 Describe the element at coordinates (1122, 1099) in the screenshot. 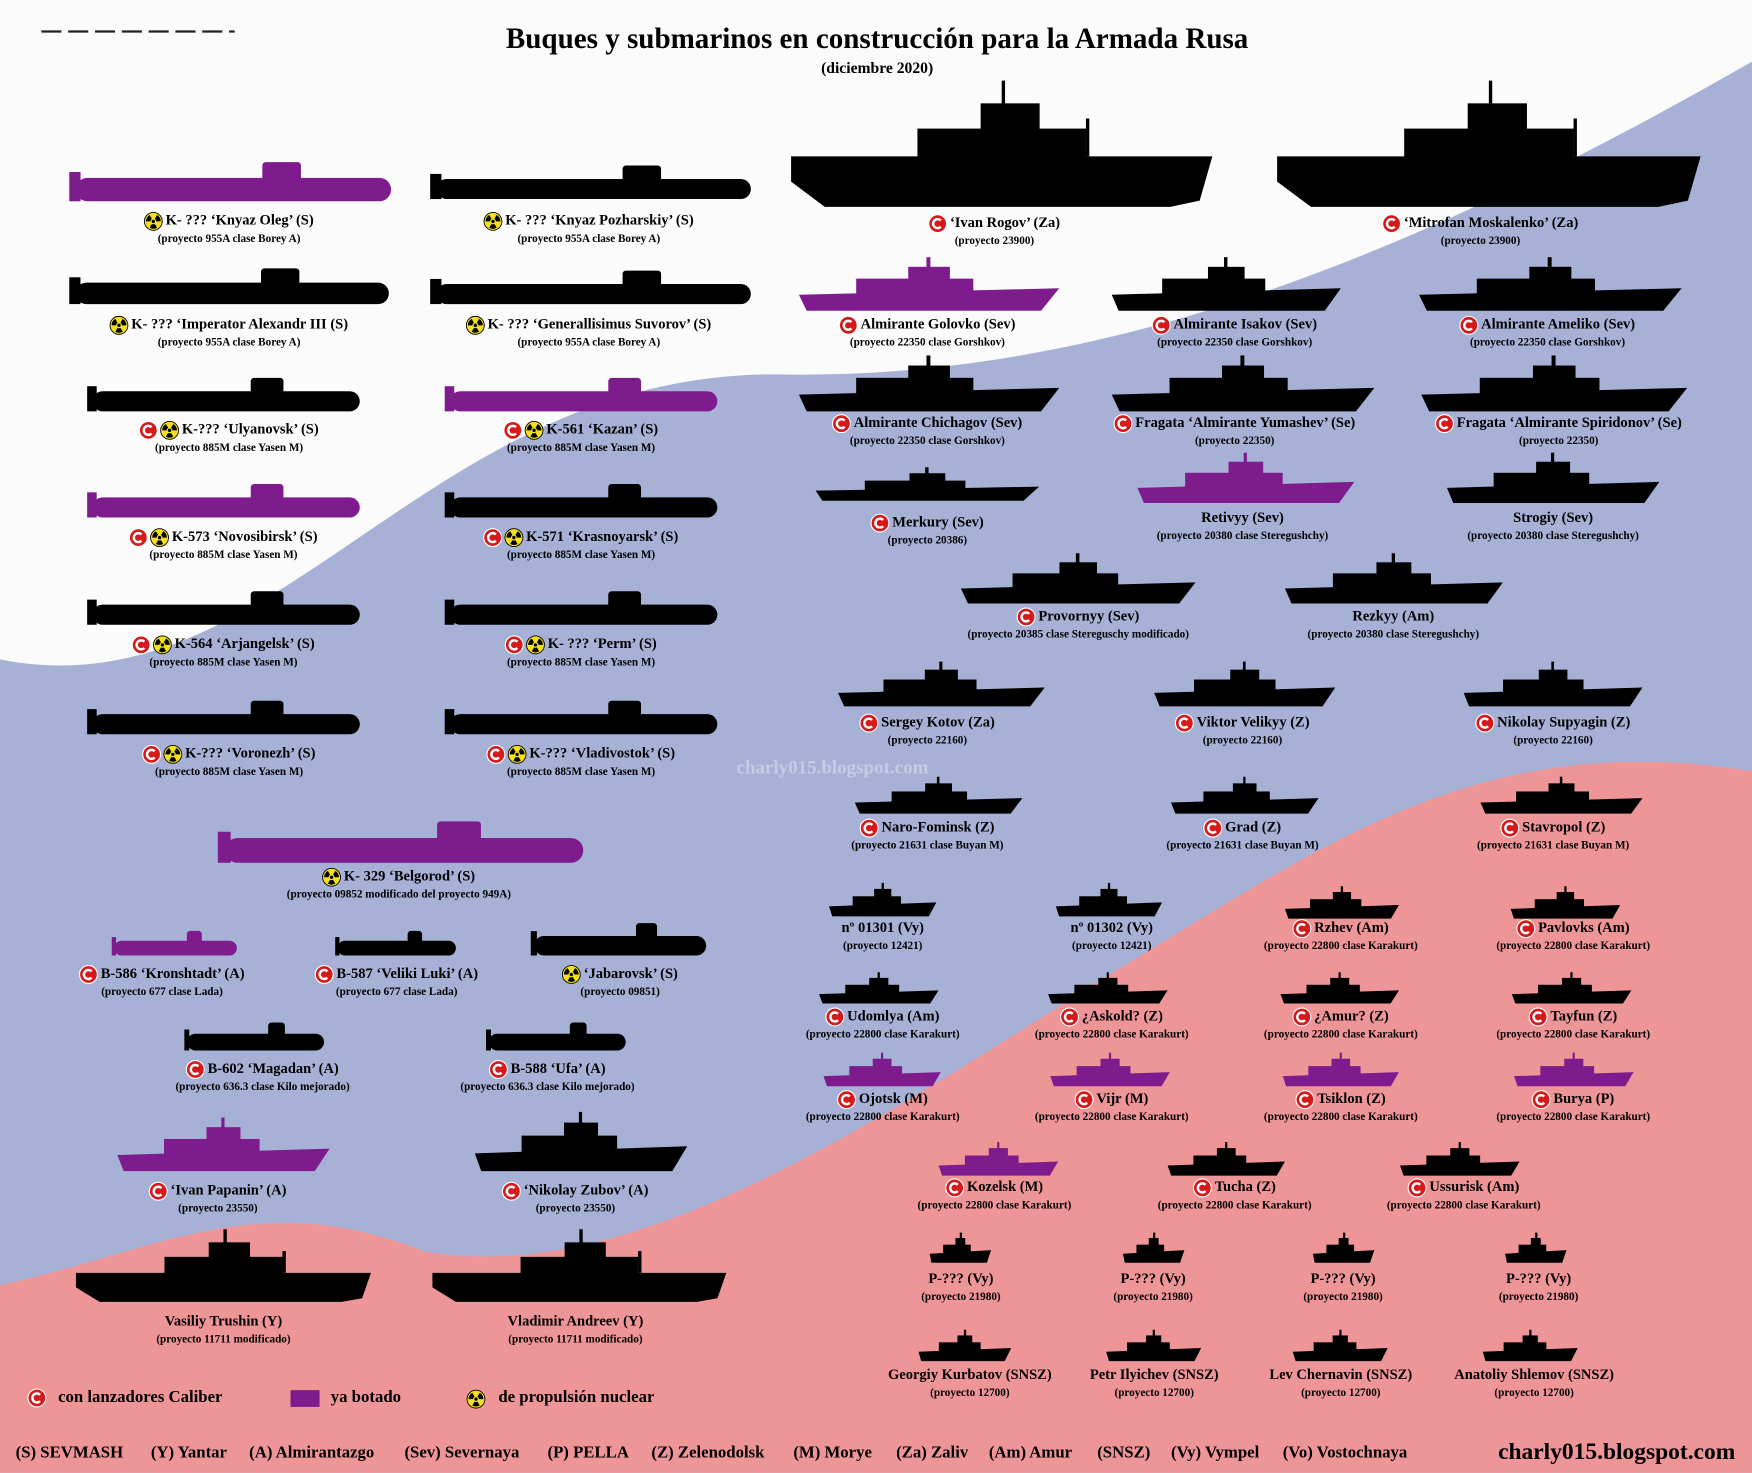

I see `vessel-name: Vijr (M)` at that location.